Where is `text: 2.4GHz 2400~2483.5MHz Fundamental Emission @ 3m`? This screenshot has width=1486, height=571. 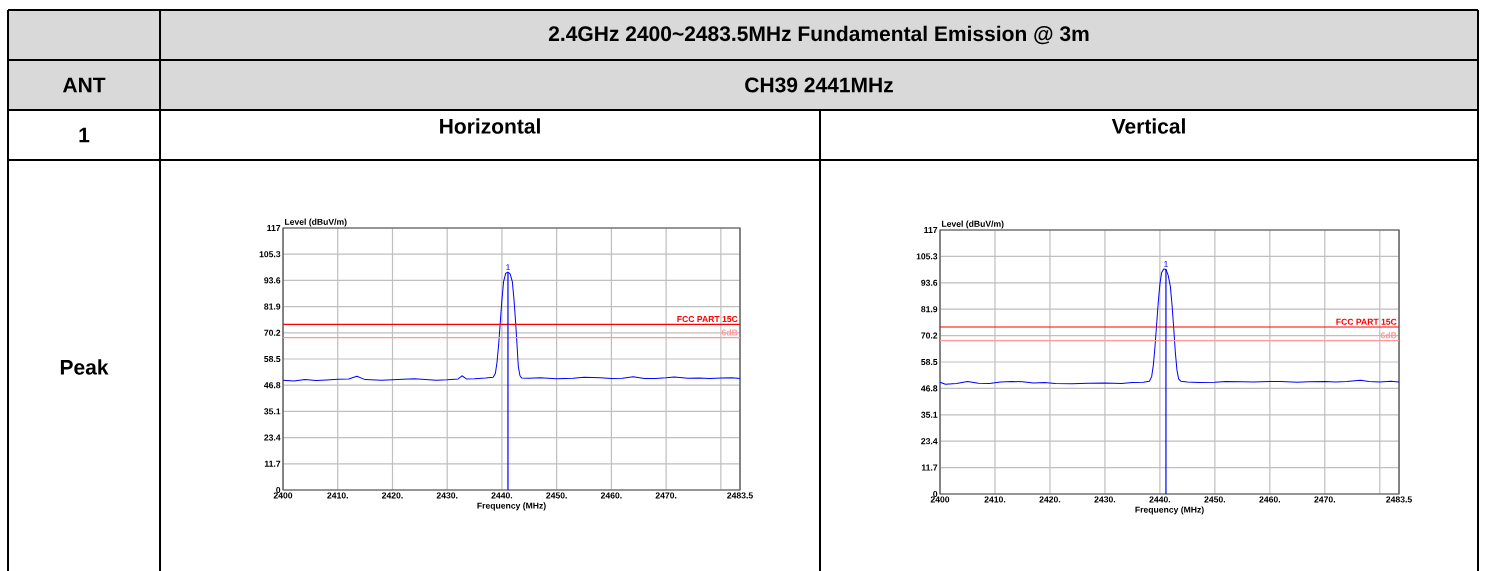
text: 2.4GHz 2400~2483.5MHz Fundamental Emission @ 3m is located at coordinates (818, 35).